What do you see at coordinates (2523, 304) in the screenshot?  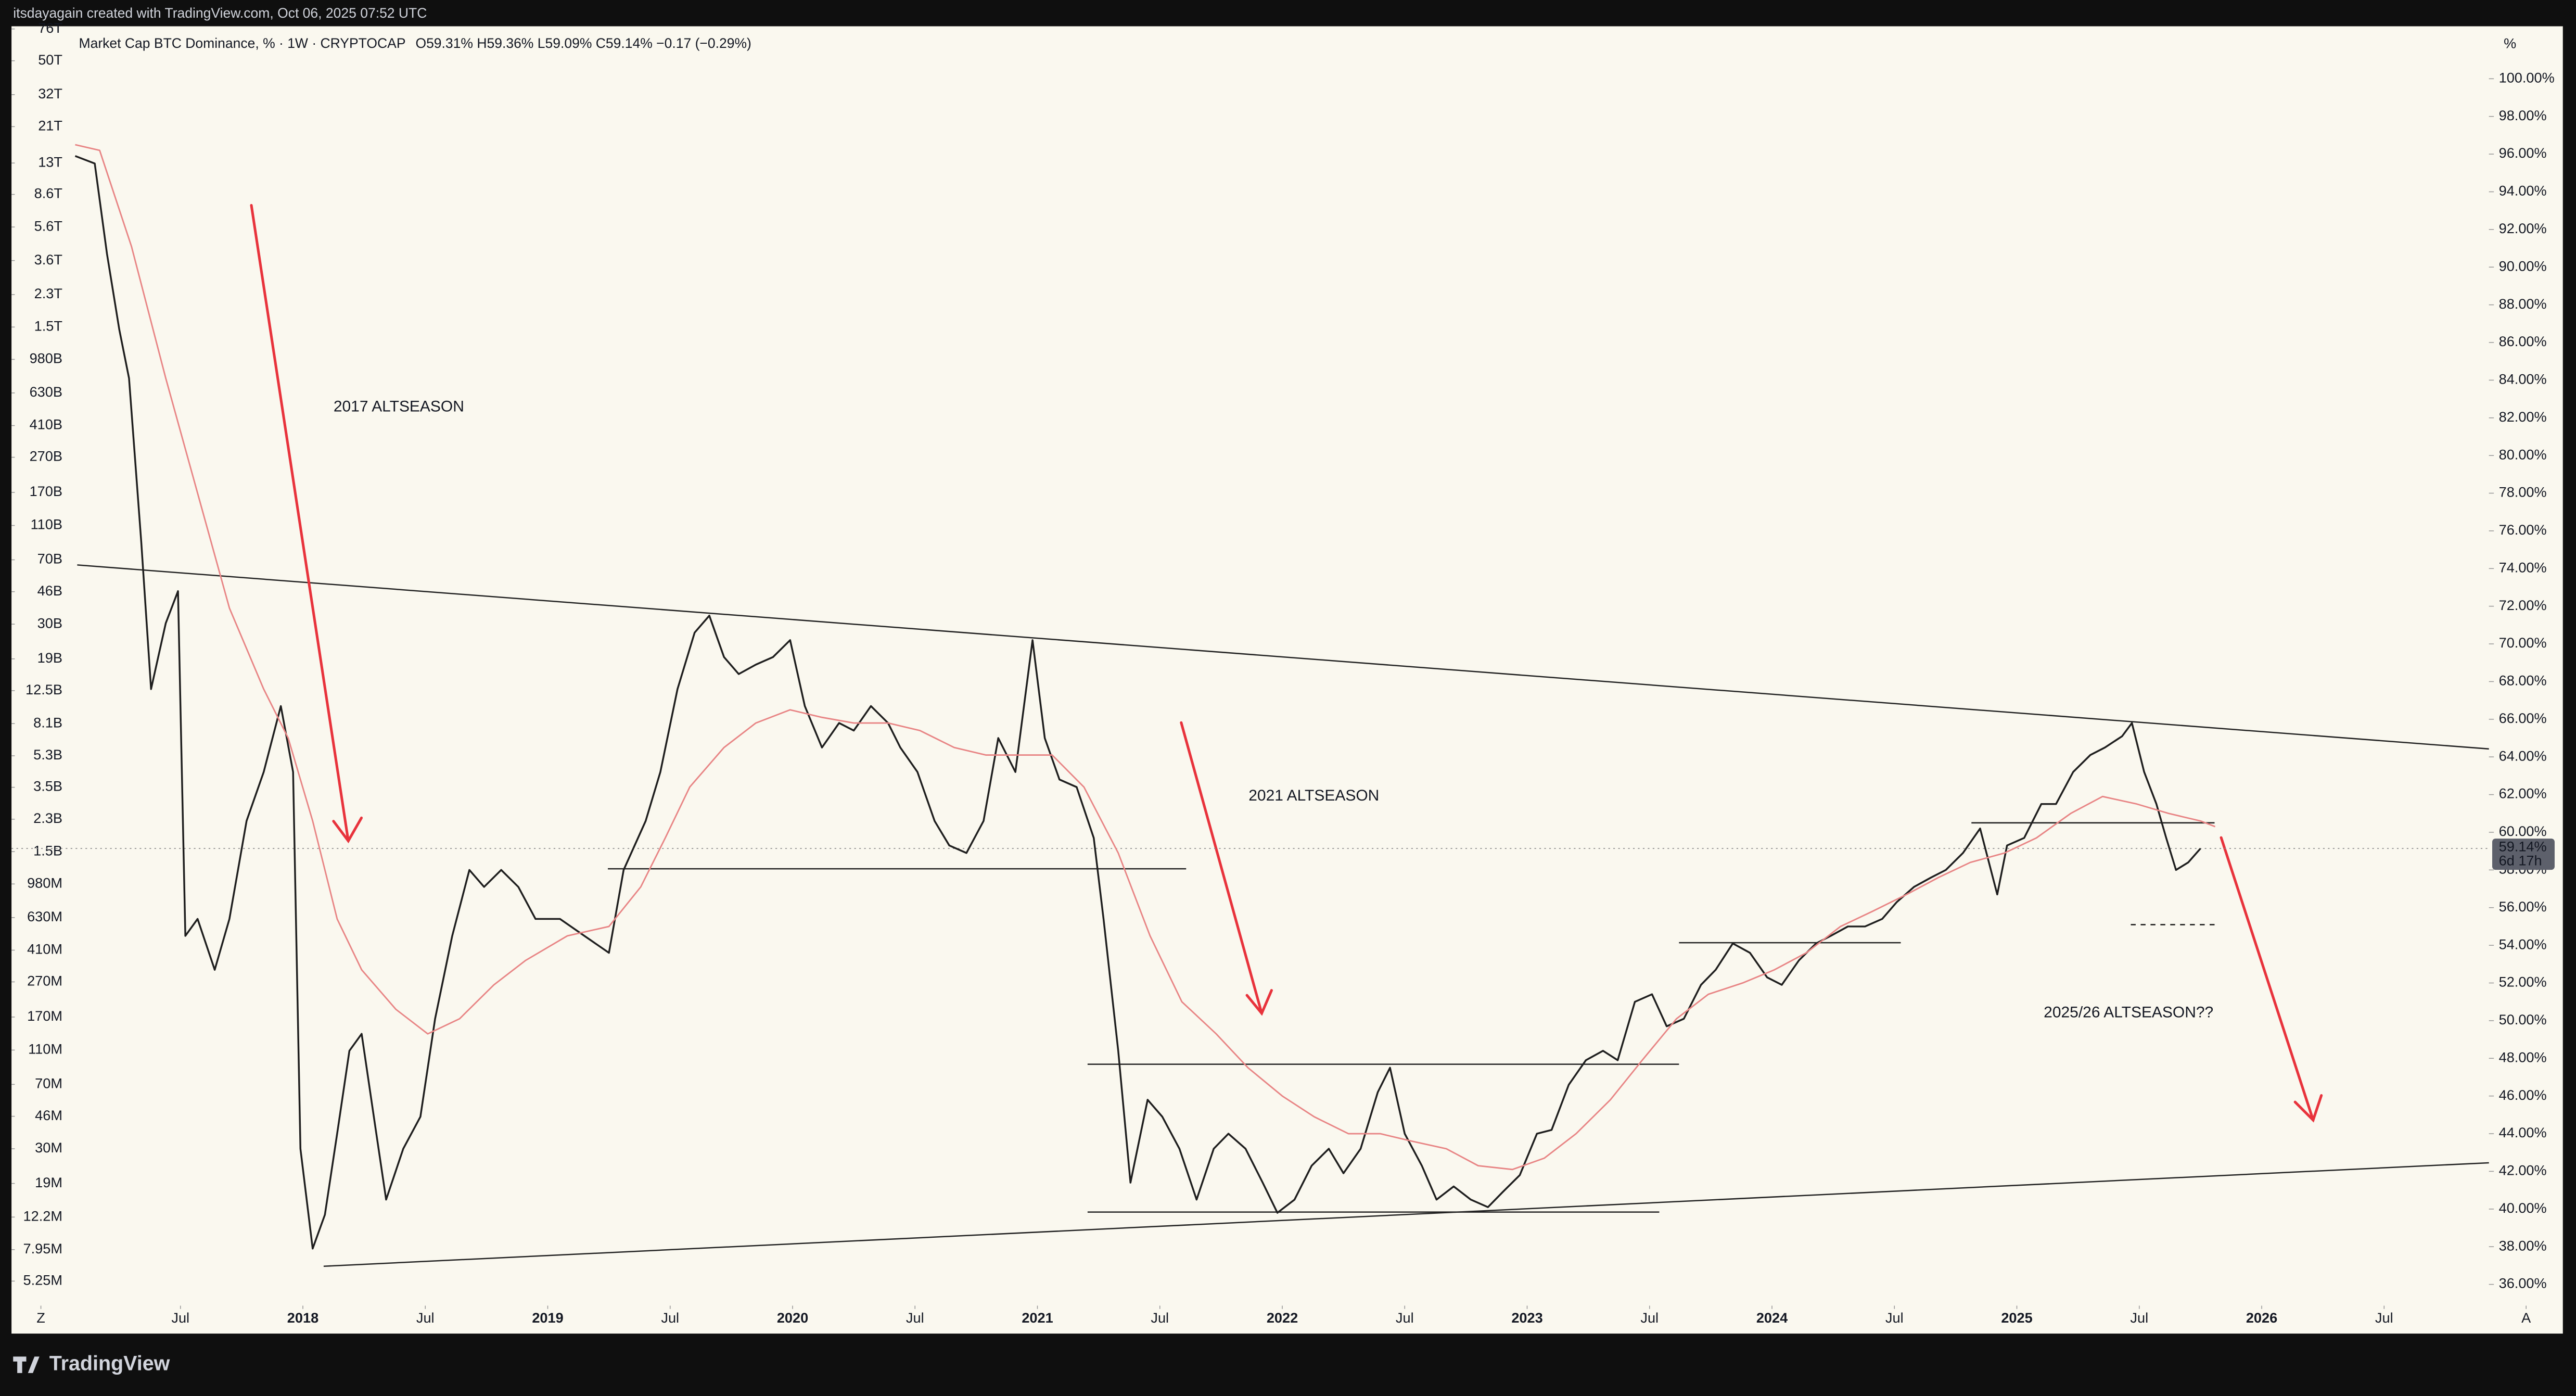 I see `y-tick-label: 88.00%` at bounding box center [2523, 304].